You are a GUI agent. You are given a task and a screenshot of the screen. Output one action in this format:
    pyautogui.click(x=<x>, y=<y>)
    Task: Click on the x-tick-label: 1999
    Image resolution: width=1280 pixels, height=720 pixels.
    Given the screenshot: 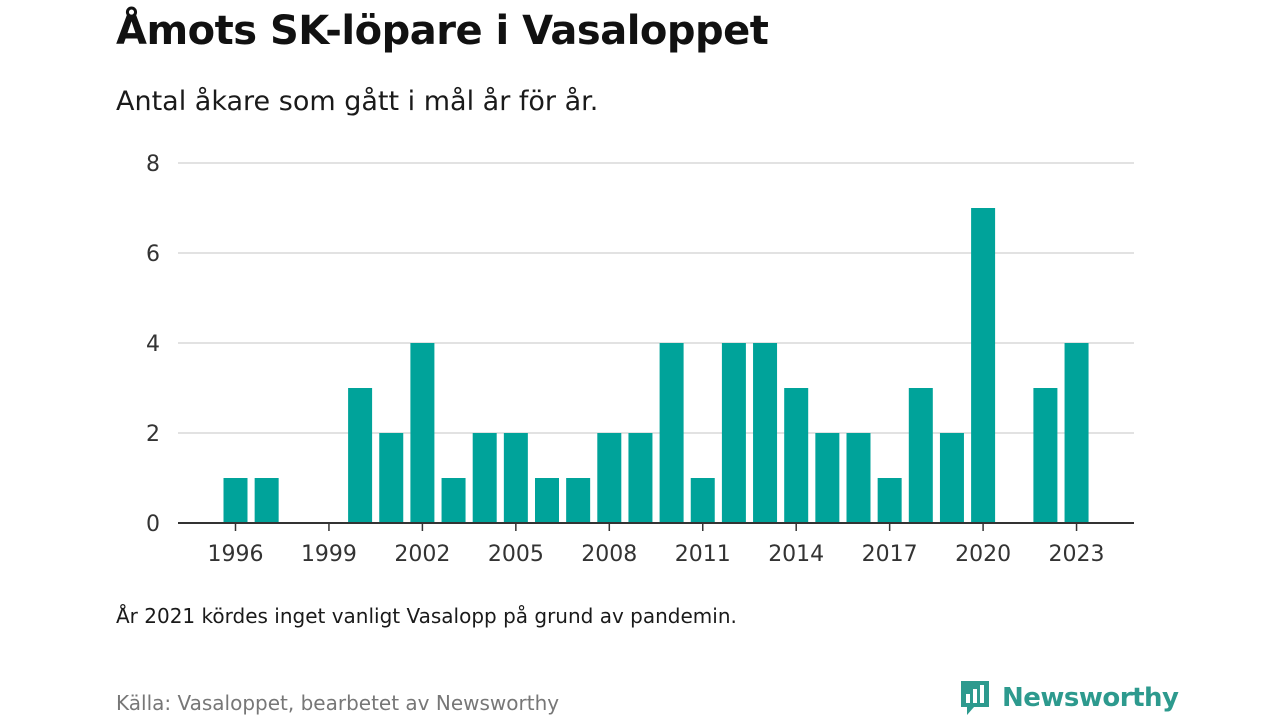 What is the action you would take?
    pyautogui.click(x=329, y=554)
    